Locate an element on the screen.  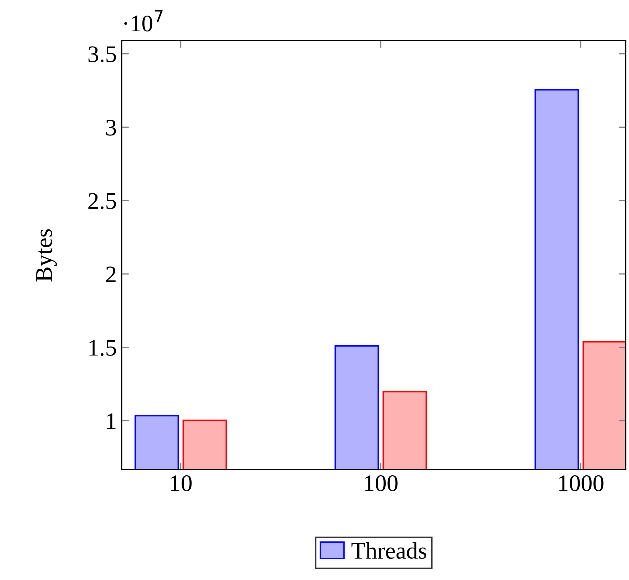
x-tick-label: 1000 is located at coordinates (581, 484).